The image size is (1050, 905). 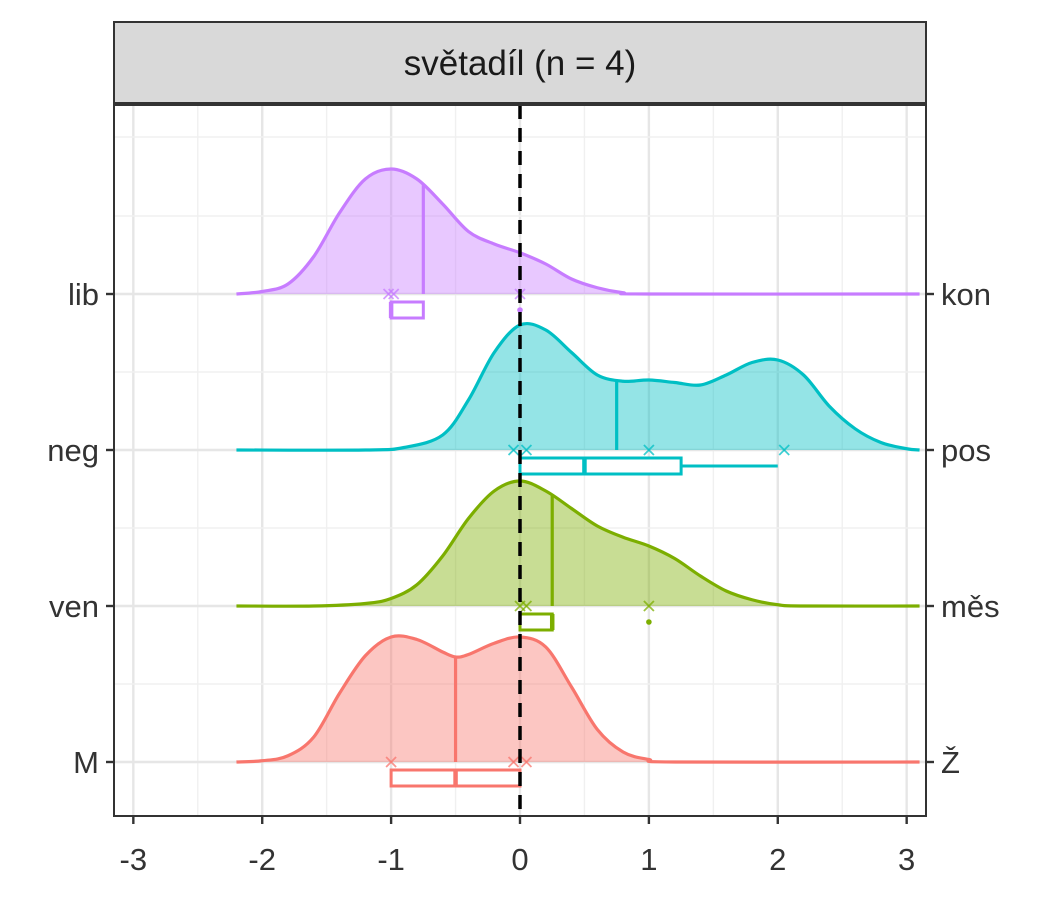 What do you see at coordinates (777, 859) in the screenshot?
I see `x-tick-label: 2` at bounding box center [777, 859].